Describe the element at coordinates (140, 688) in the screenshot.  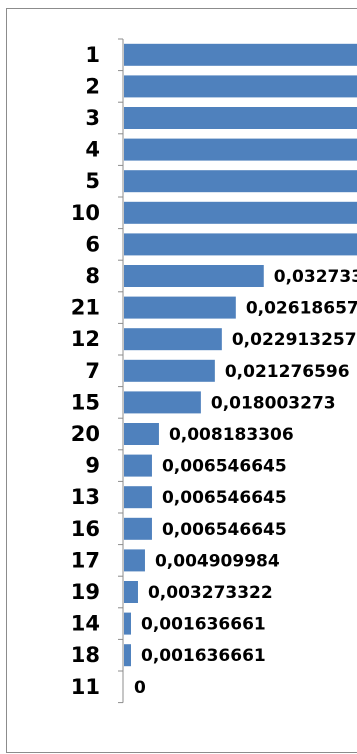
I see `data-label: 0` at that location.